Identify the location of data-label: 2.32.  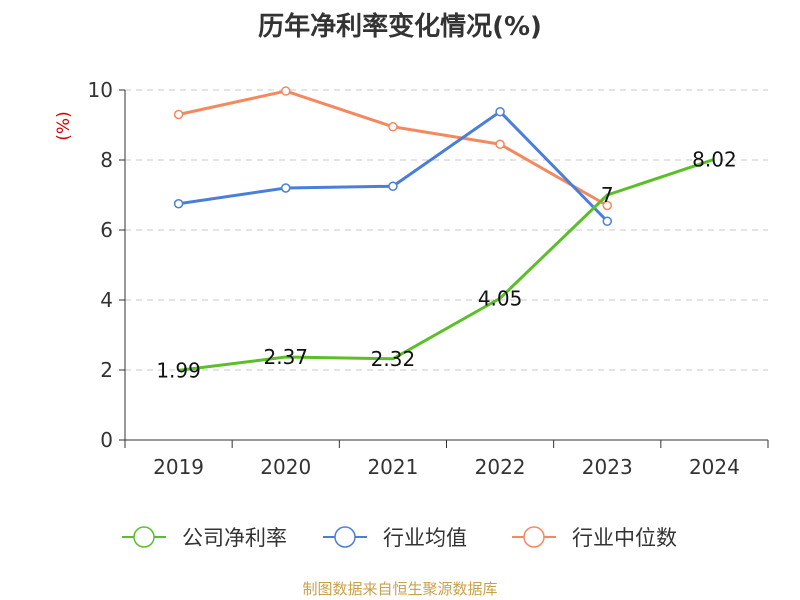
(393, 359).